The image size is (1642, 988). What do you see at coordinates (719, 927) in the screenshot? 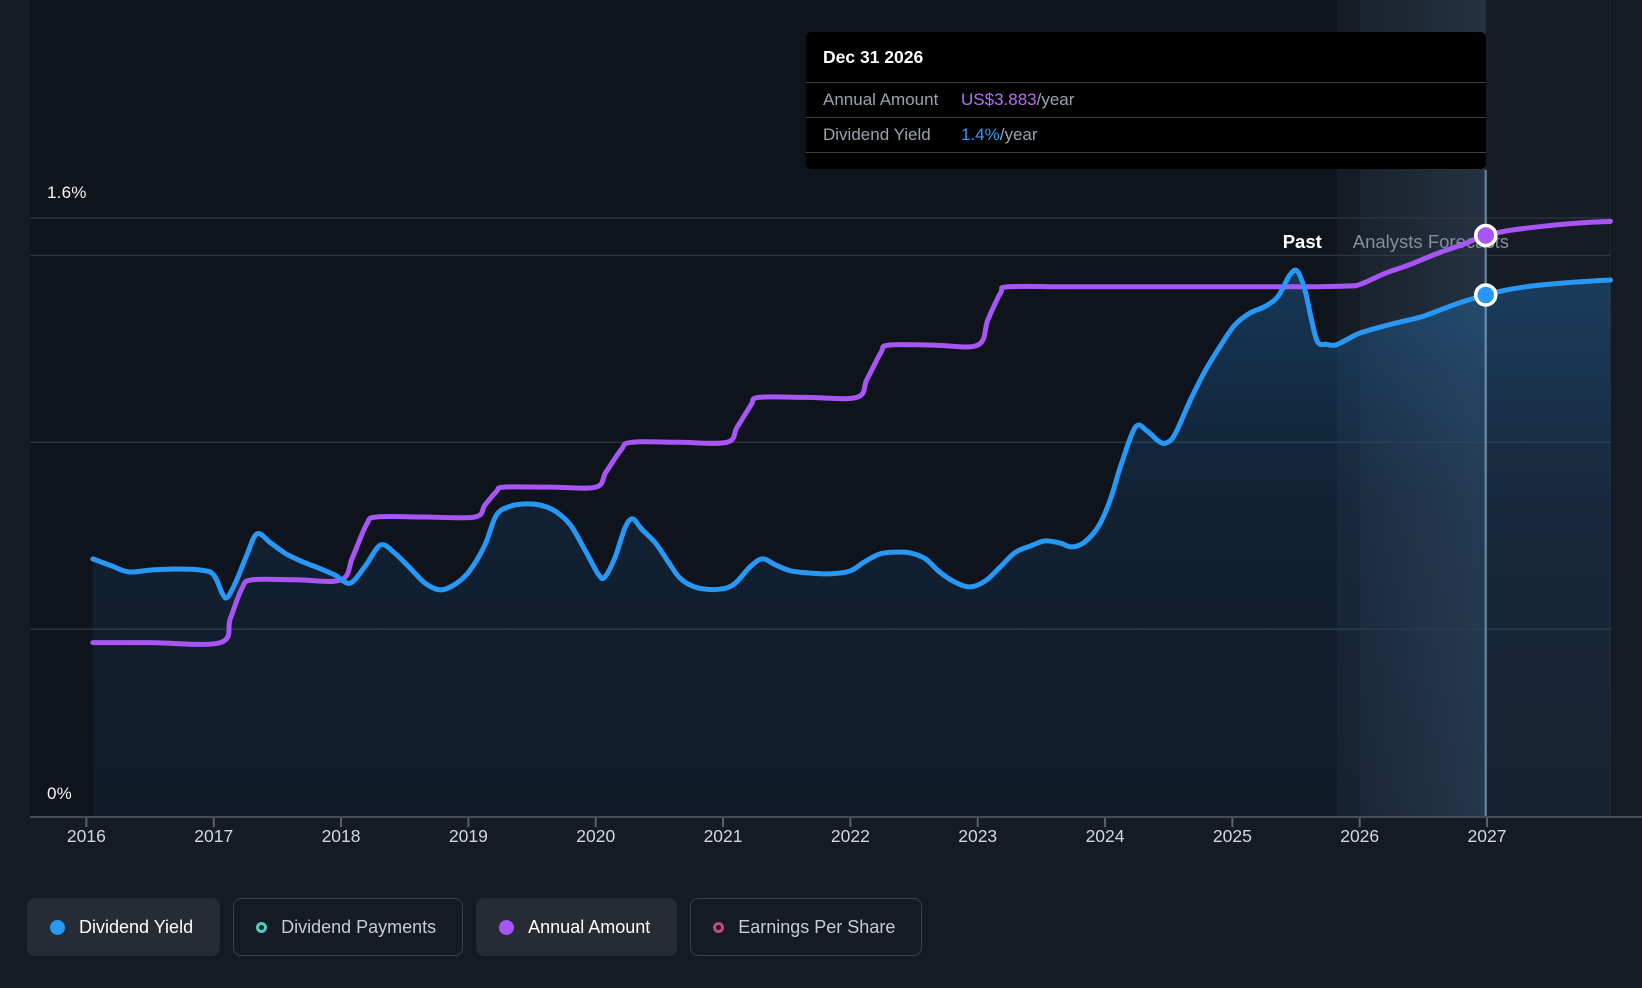
I see `earnings-per-share-ring-icon` at bounding box center [719, 927].